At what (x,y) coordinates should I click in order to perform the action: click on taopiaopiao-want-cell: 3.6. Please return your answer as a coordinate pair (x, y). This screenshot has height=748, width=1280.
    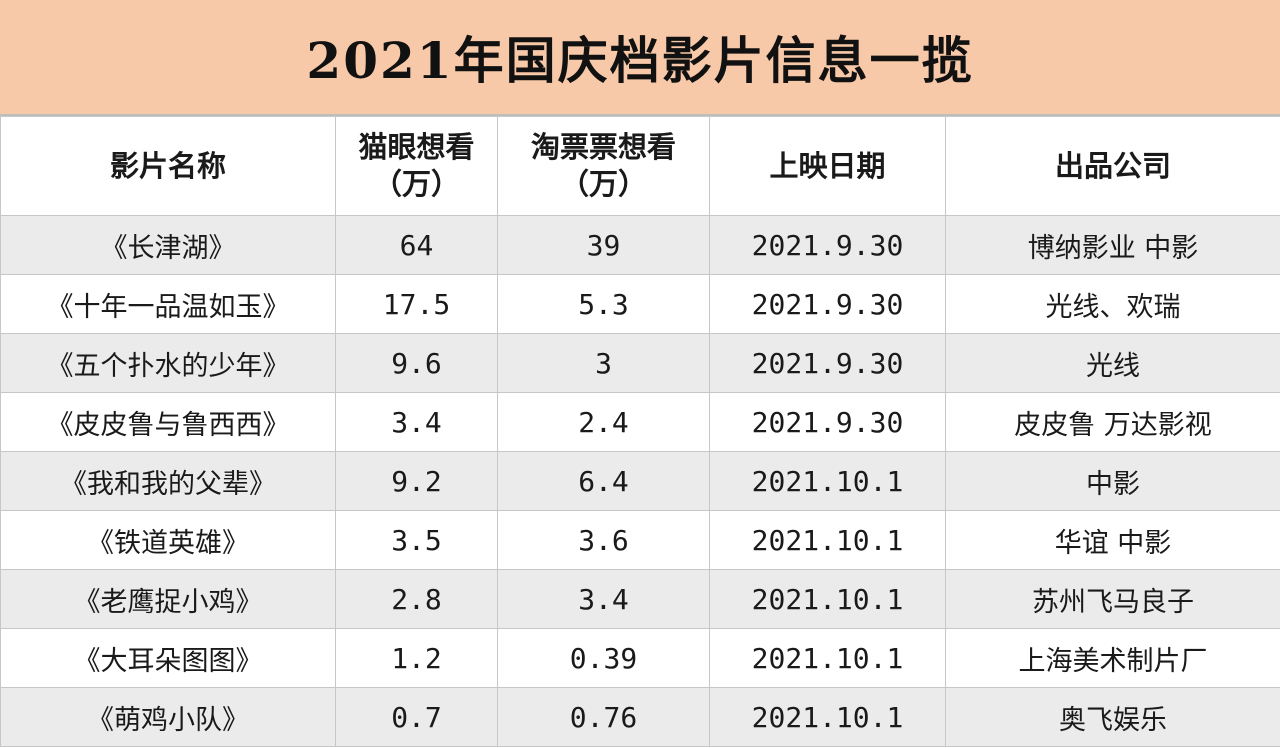
    Looking at the image, I should click on (603, 540).